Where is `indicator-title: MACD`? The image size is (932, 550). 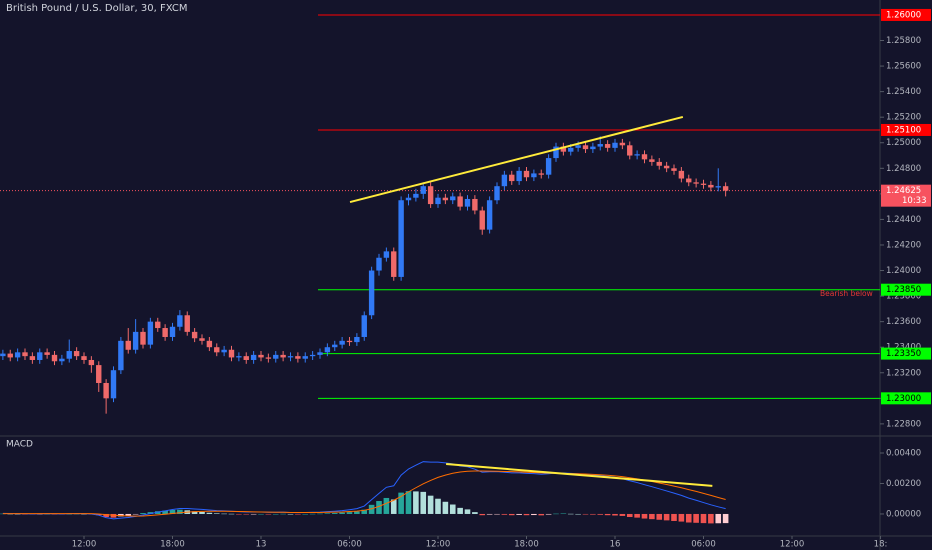
indicator-title: MACD is located at coordinates (19, 445).